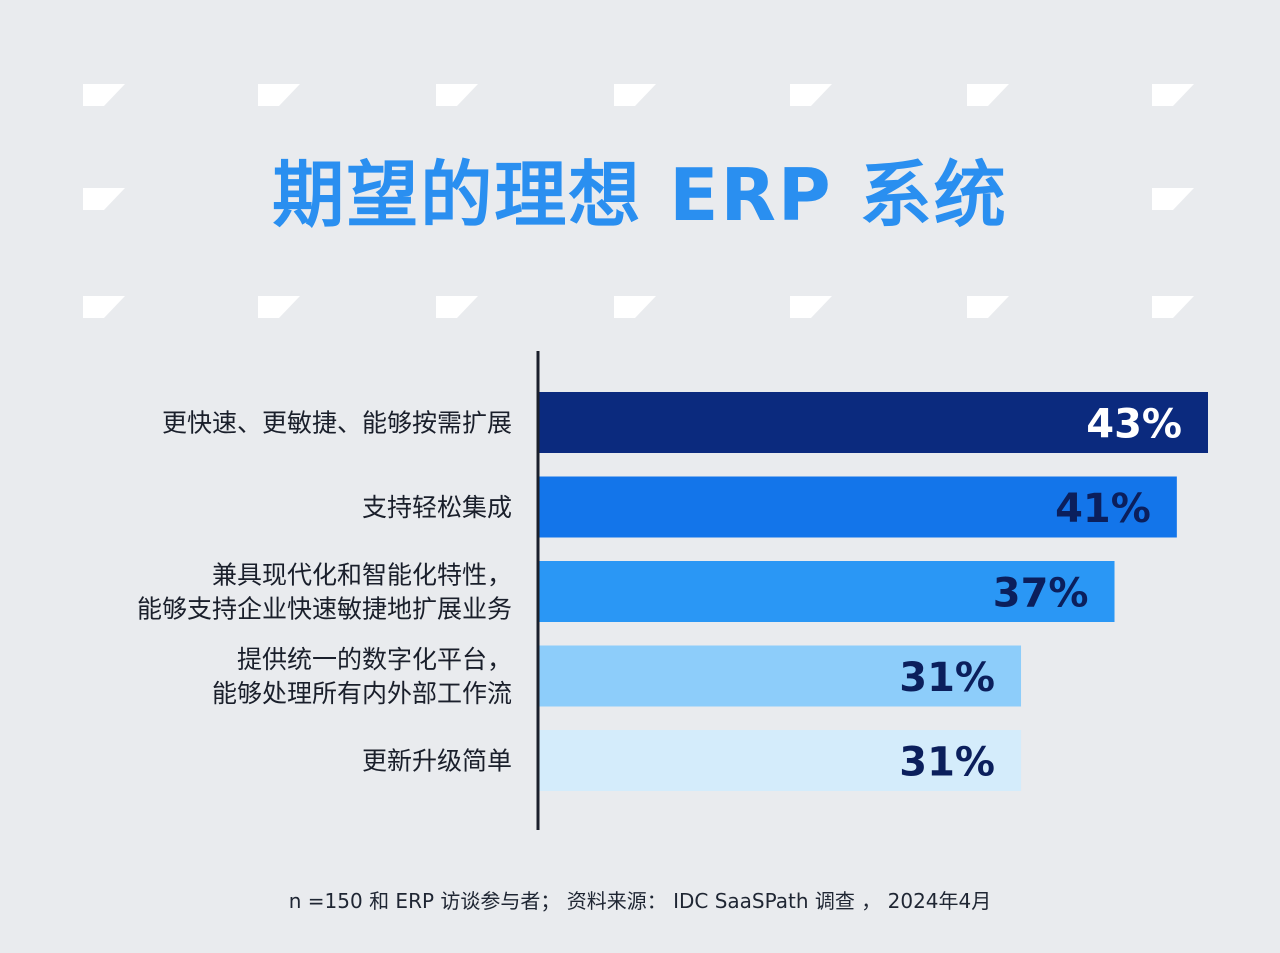 The image size is (1280, 953). Describe the element at coordinates (437, 761) in the screenshot. I see `category-label-5: 更新升级简单` at that location.